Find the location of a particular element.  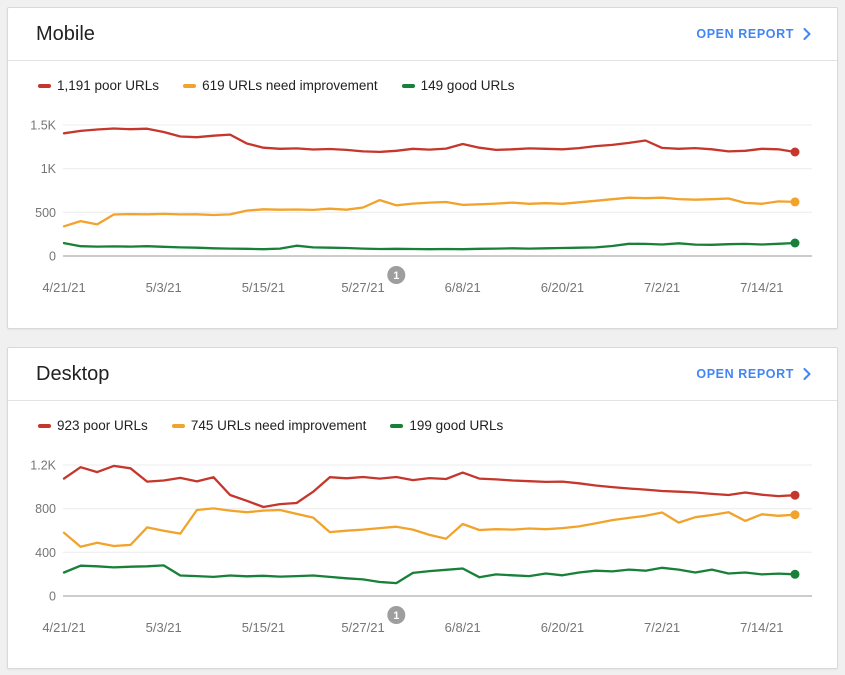

y-axis-tick-label: 1.5K is located at coordinates (43, 126).